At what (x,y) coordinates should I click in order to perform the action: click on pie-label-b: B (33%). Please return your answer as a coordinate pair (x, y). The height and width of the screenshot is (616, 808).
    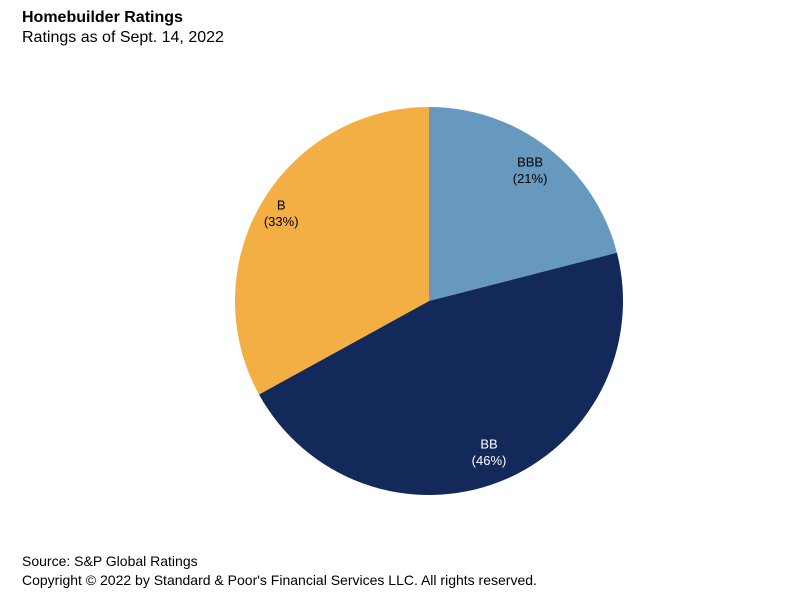
    Looking at the image, I should click on (281, 213).